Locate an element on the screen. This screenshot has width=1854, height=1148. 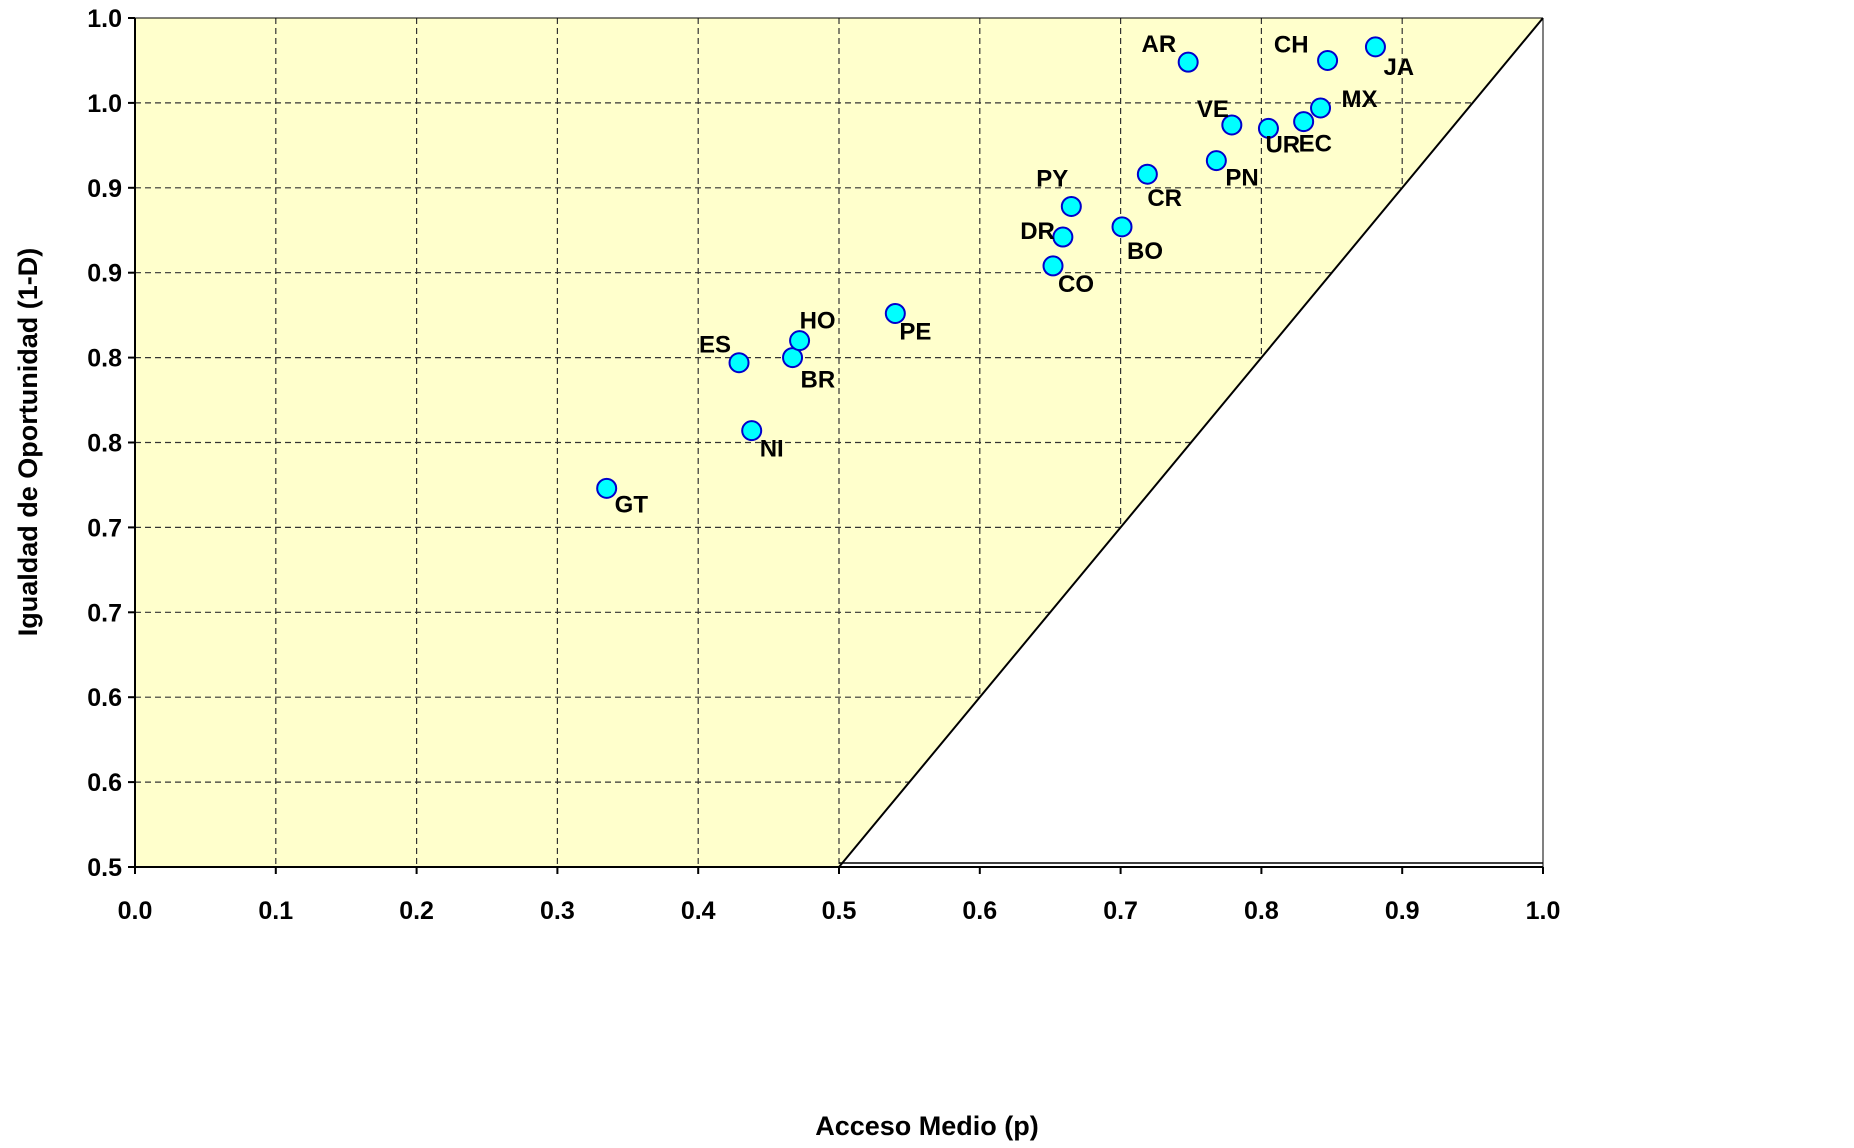
data-point-ja is located at coordinates (1375, 47).